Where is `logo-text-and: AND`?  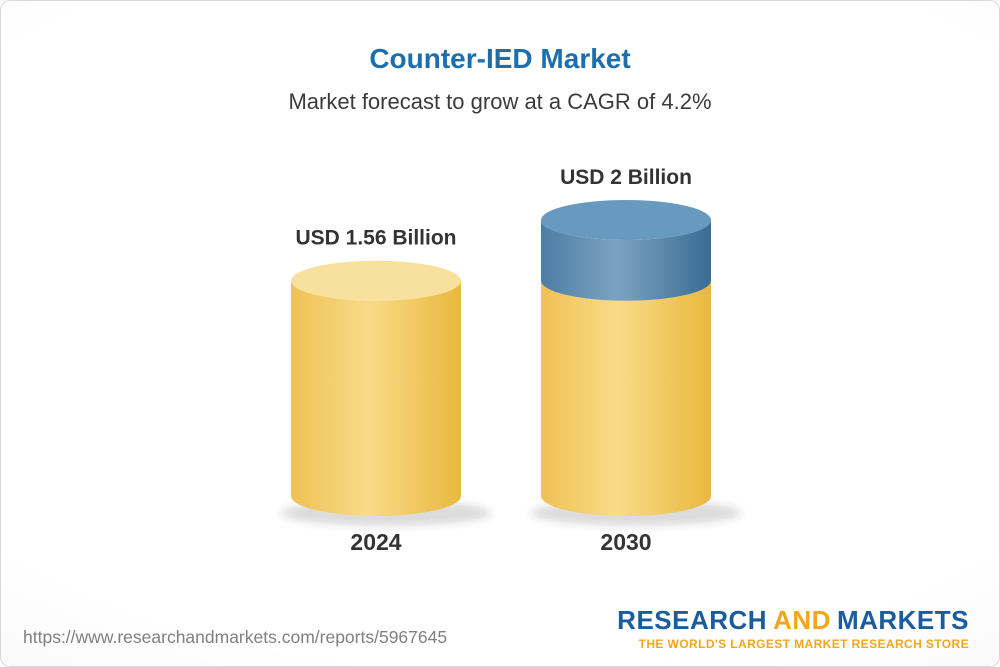
logo-text-and: AND is located at coordinates (802, 620).